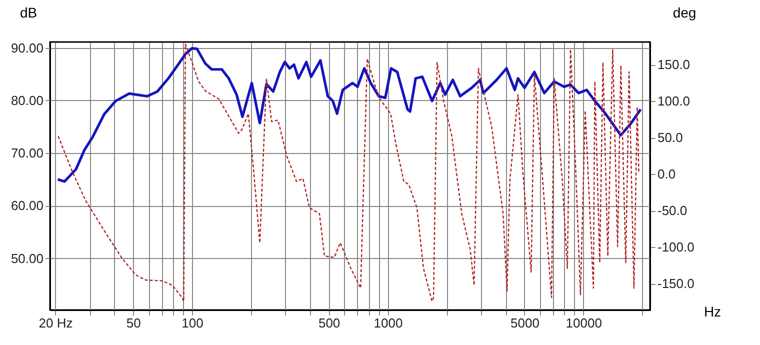 The image size is (760, 345). I want to click on y-tick-label: 50.00, so click(27, 258).